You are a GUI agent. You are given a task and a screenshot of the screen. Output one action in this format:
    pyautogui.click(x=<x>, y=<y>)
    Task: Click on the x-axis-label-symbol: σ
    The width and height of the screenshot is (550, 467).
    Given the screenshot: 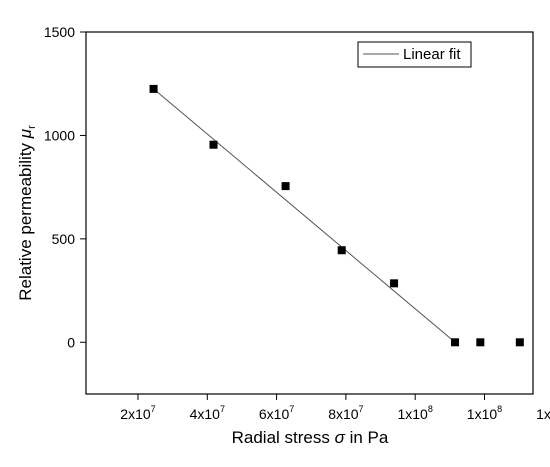 What is the action you would take?
    pyautogui.click(x=340, y=437)
    